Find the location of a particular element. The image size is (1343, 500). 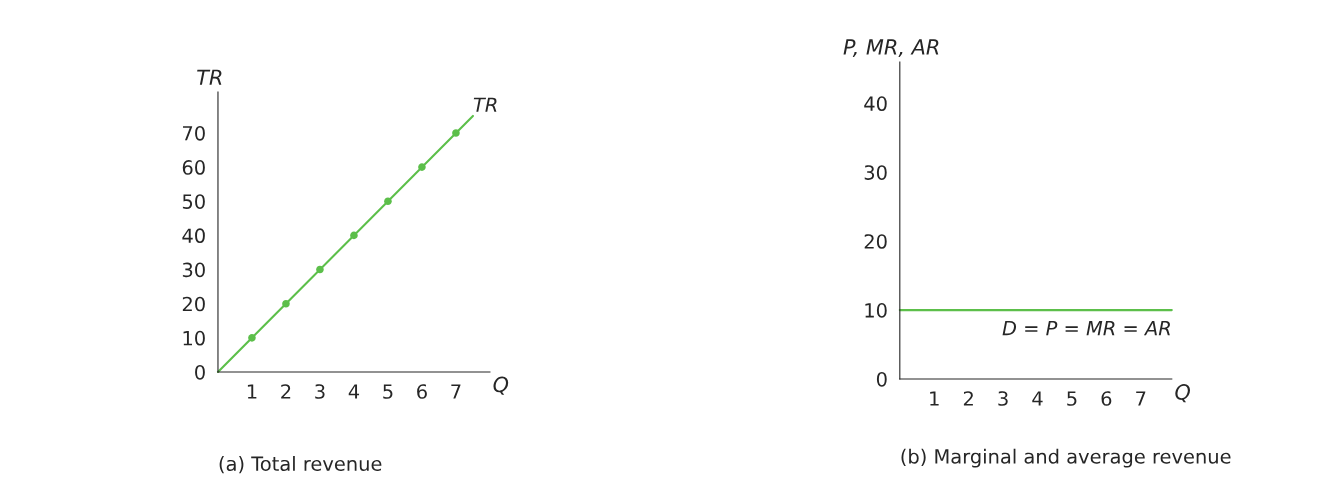

y-tick-label: 50 is located at coordinates (193, 201).